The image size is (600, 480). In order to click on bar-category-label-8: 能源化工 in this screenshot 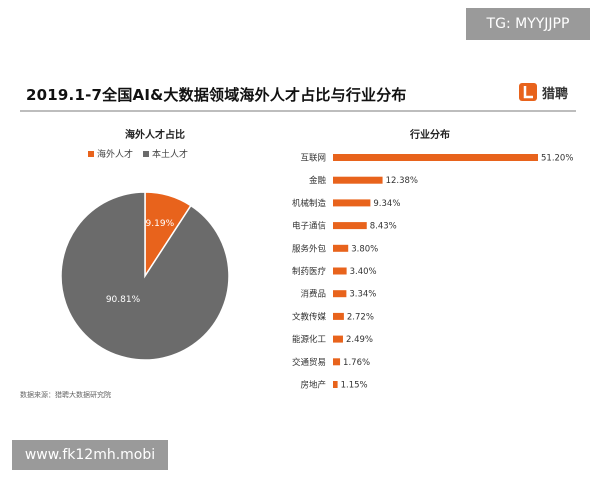, I will do `click(309, 339)`.